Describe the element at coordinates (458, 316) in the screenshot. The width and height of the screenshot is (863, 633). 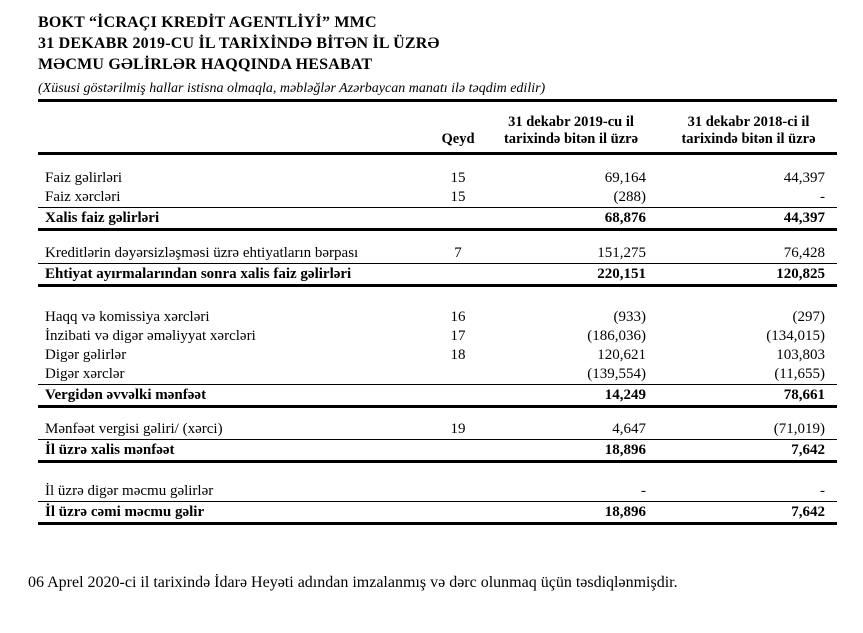
I see `row-note: 16` at that location.